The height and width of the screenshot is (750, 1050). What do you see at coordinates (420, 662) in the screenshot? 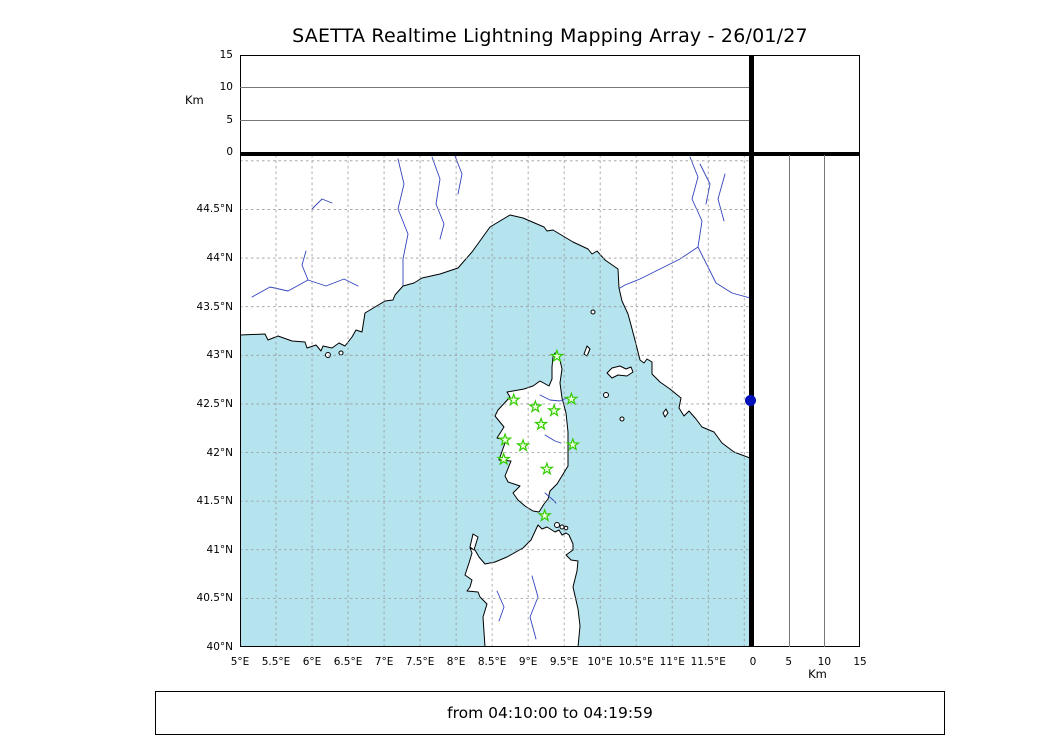
I see `lon-tick-label: 7.5°E` at bounding box center [420, 662].